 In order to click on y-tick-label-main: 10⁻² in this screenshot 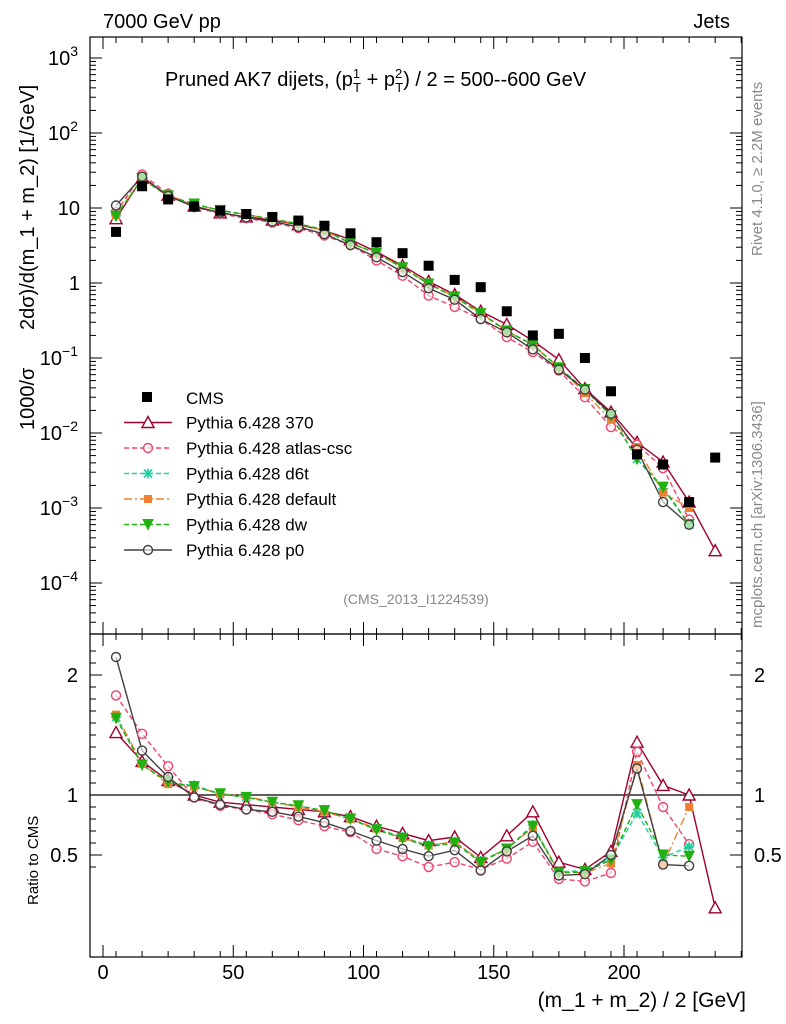, I will do `click(59, 431)`.